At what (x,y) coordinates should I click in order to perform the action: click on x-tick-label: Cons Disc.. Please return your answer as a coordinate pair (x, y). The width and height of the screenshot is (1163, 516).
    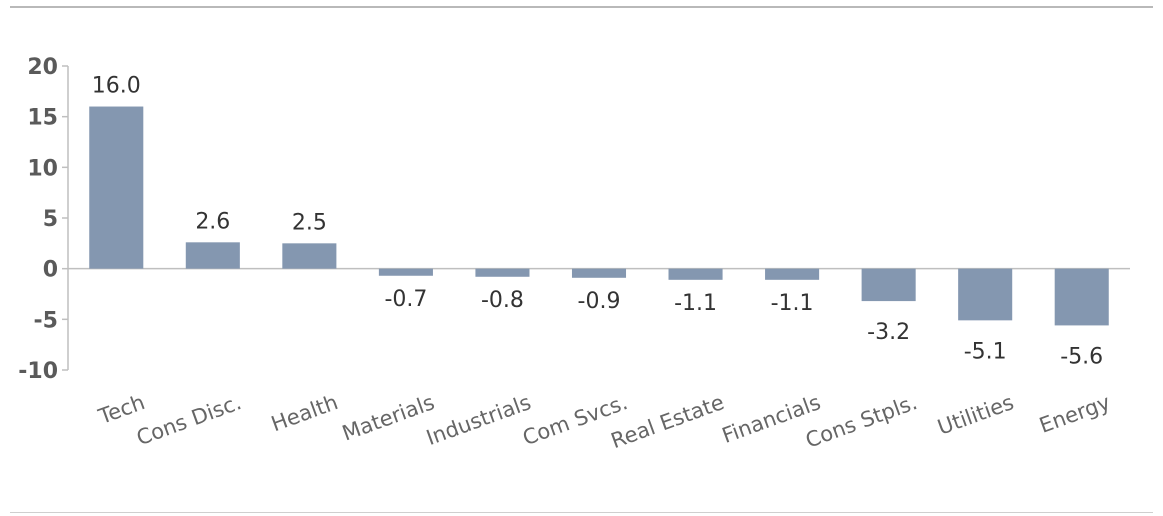
    Looking at the image, I should click on (188, 420).